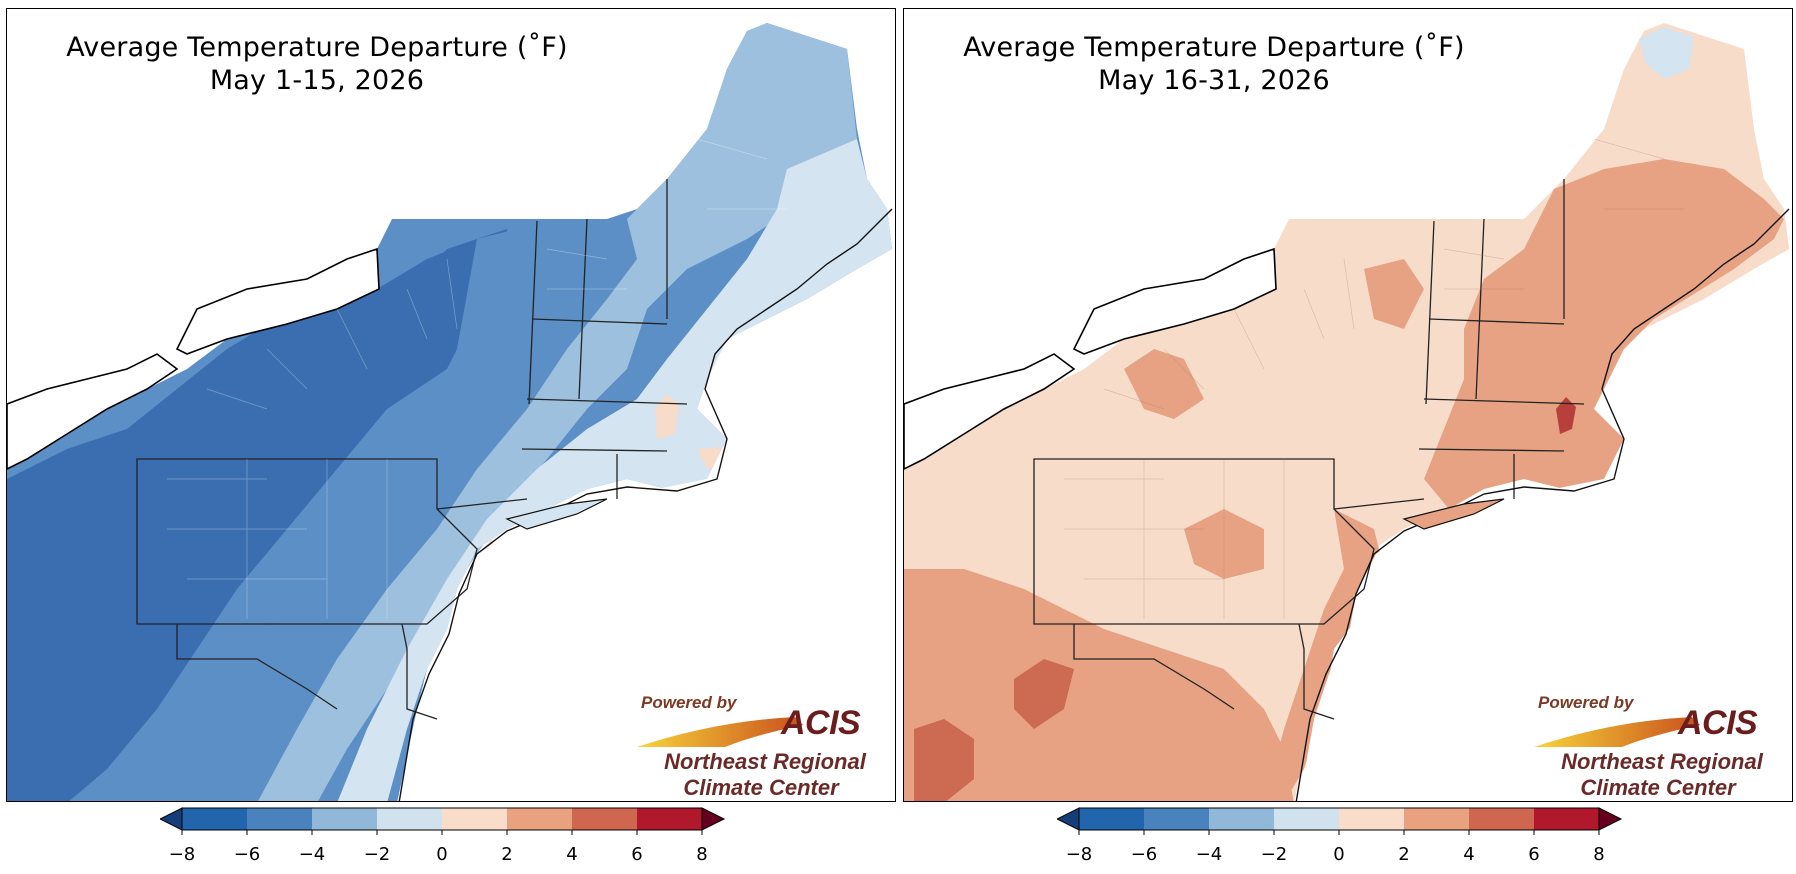 Image resolution: width=1796 pixels, height=874 pixels. I want to click on map-title-line2: May 1-15, 2026, so click(317, 80).